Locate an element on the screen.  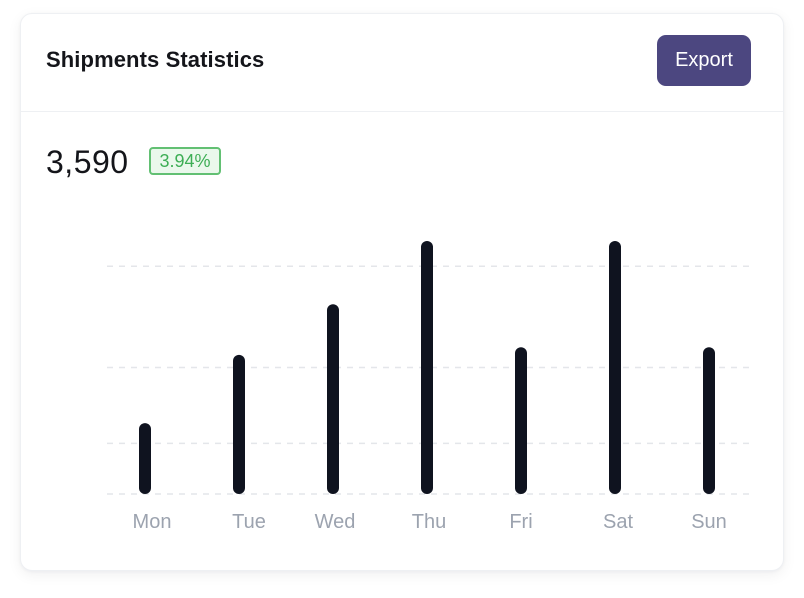
x-tick-label-sun: Sun is located at coordinates (709, 522).